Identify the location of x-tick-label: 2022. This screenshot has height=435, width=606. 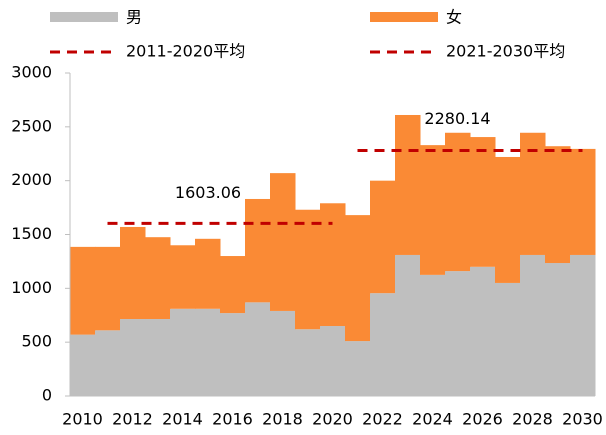
(382, 419).